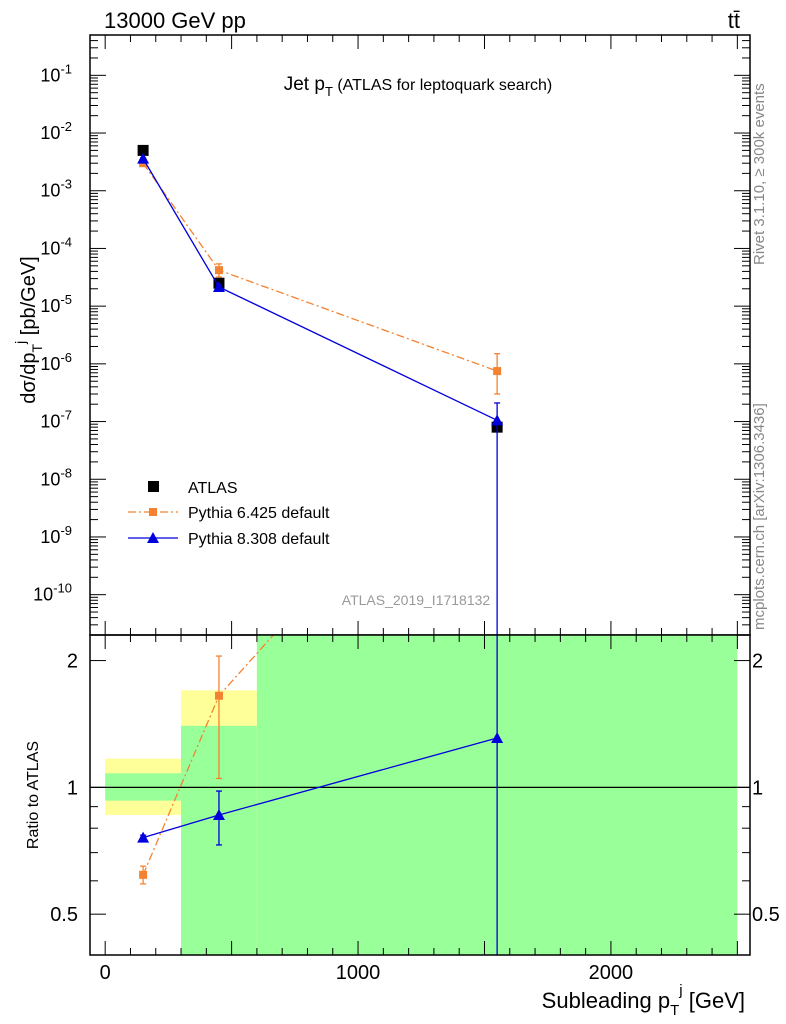 The width and height of the screenshot is (786, 1024). Describe the element at coordinates (56, 477) in the screenshot. I see `main-y-tick-label: 10⁻⁸` at that location.